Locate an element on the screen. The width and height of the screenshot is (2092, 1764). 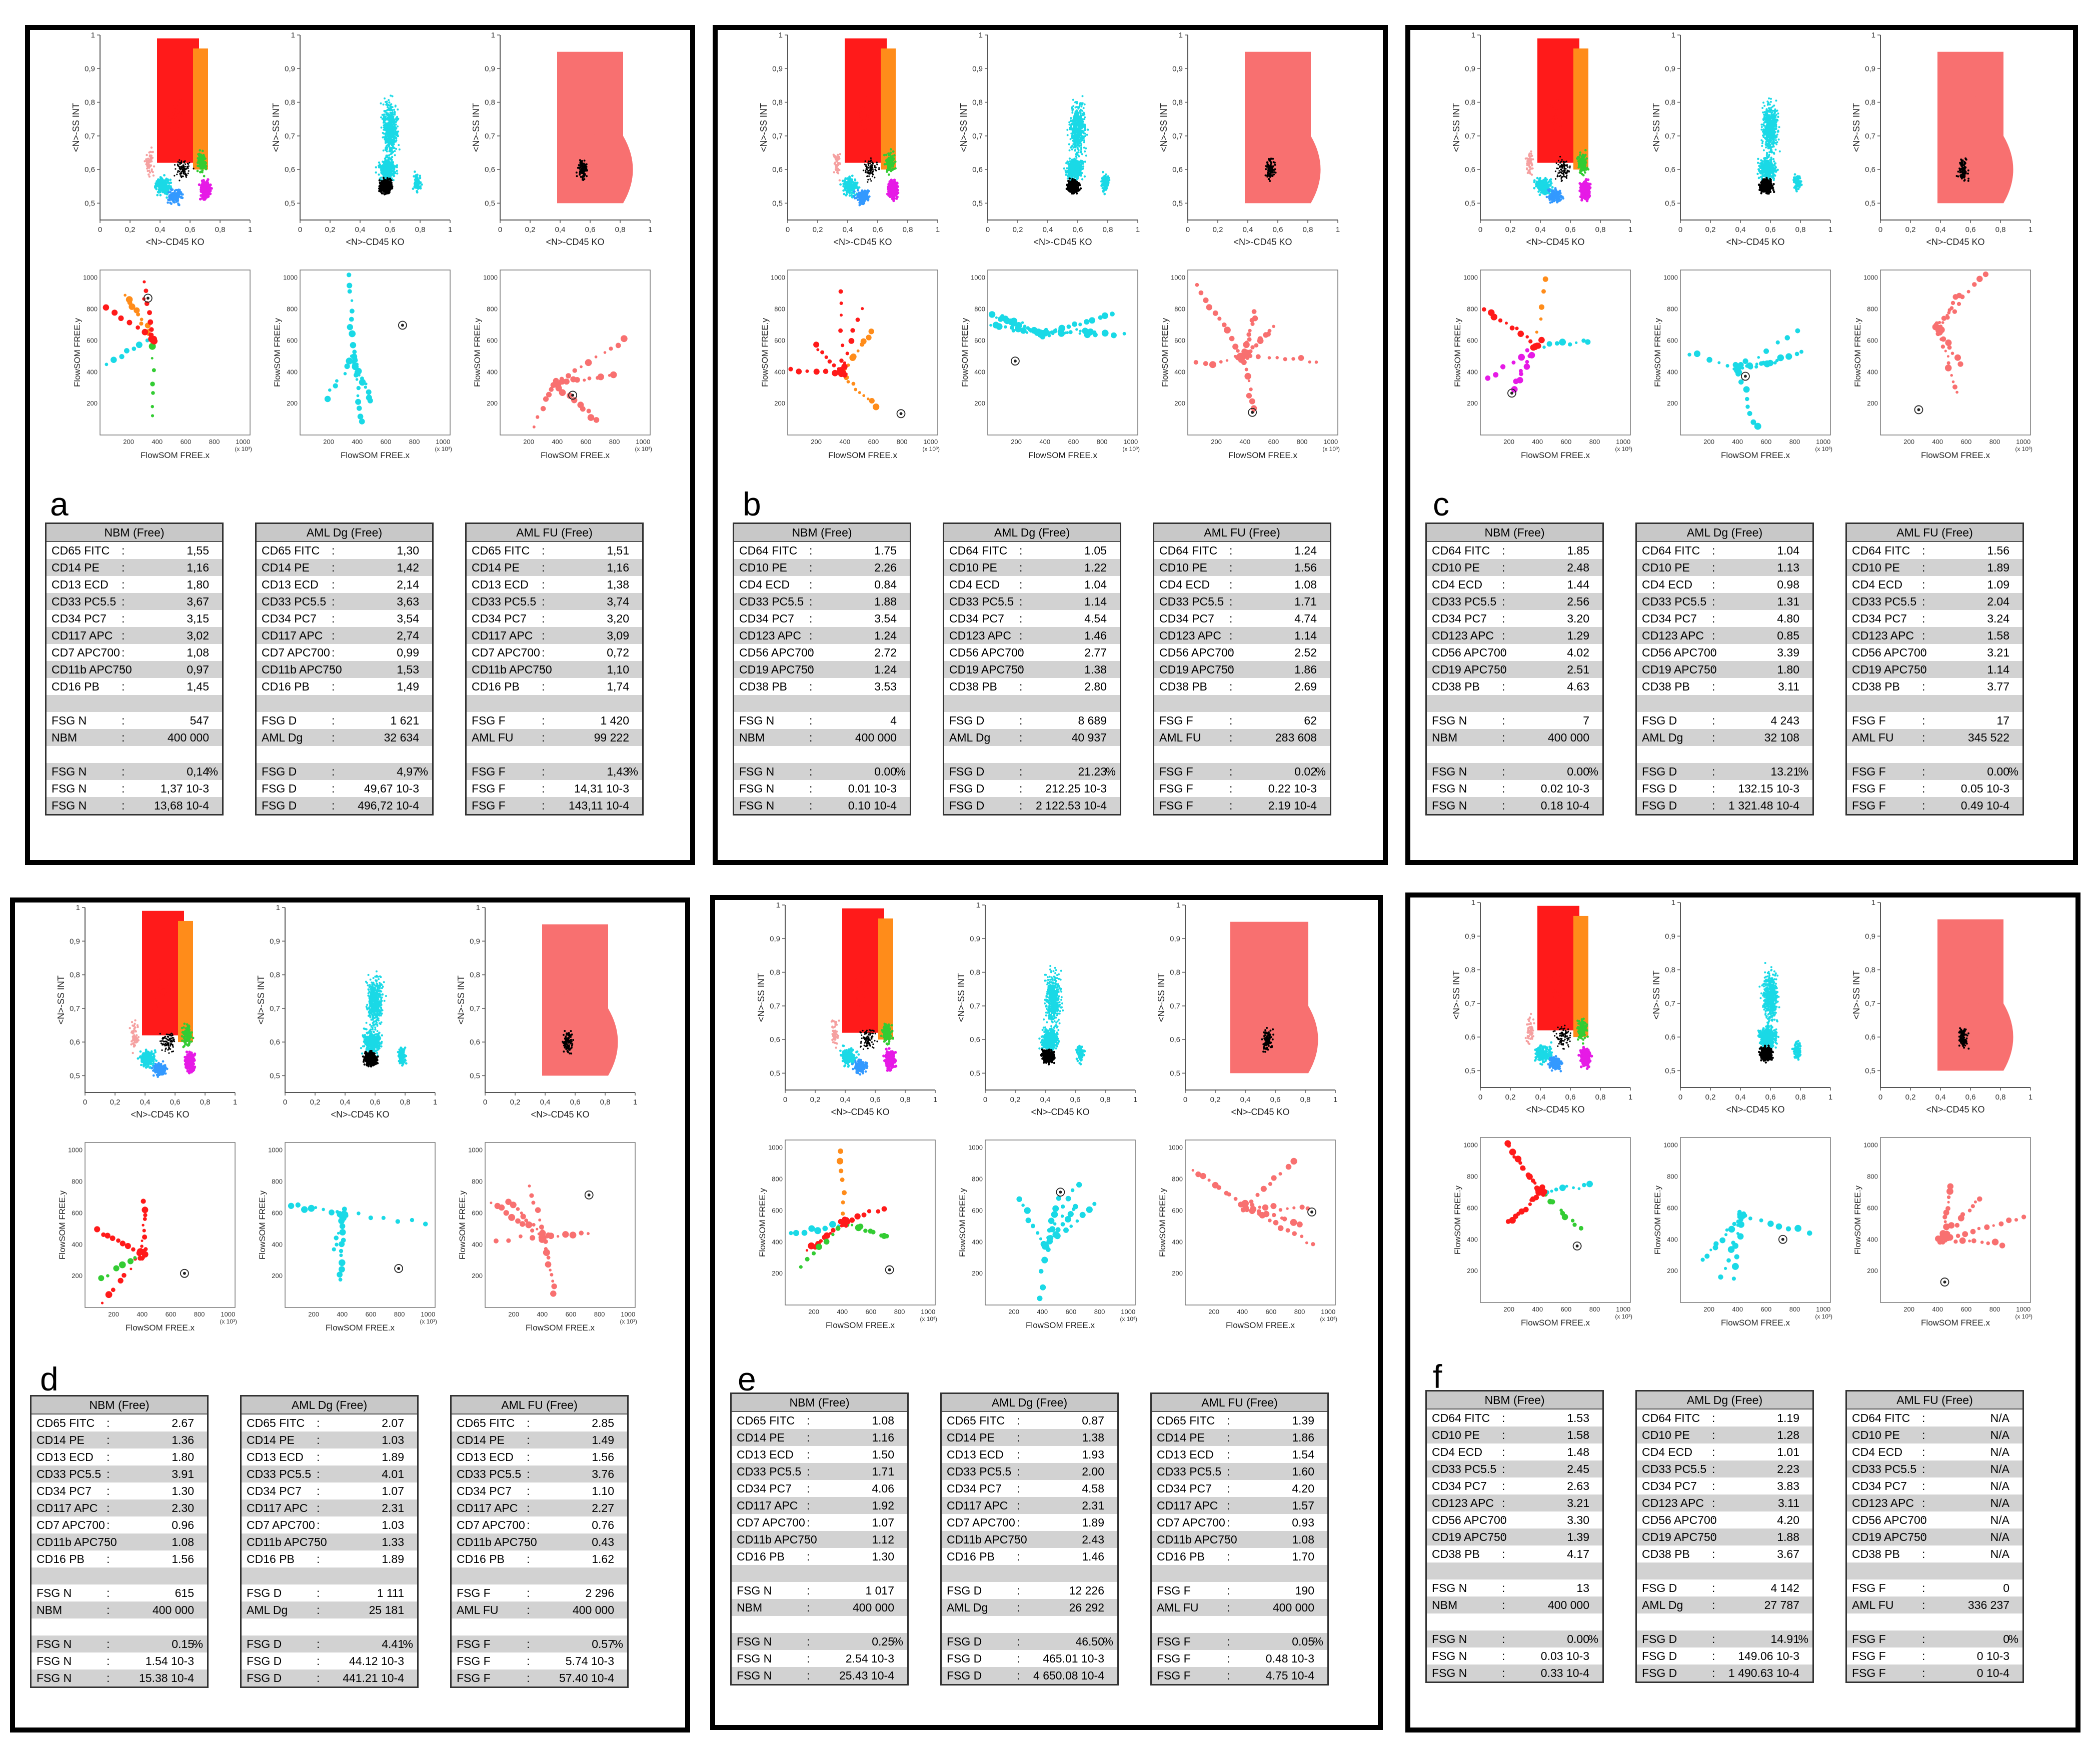
row-key: FSG N is located at coordinates (1450, 720).